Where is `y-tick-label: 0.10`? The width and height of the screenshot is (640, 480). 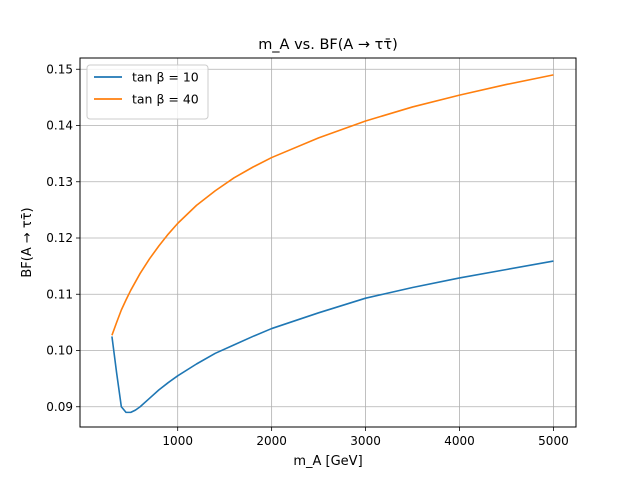
y-tick-label: 0.10 is located at coordinates (59, 351).